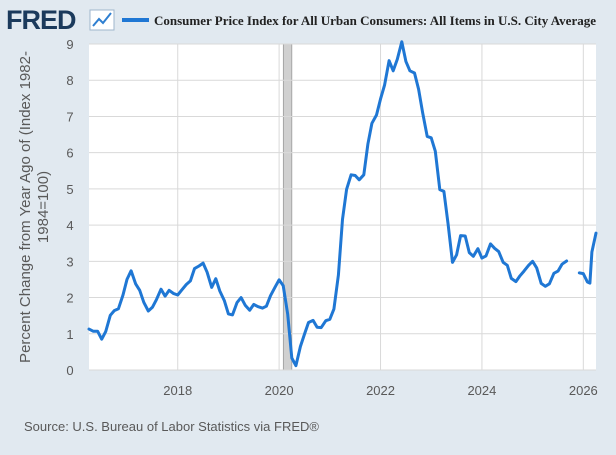  I want to click on y-tick-label: 3, so click(69, 261).